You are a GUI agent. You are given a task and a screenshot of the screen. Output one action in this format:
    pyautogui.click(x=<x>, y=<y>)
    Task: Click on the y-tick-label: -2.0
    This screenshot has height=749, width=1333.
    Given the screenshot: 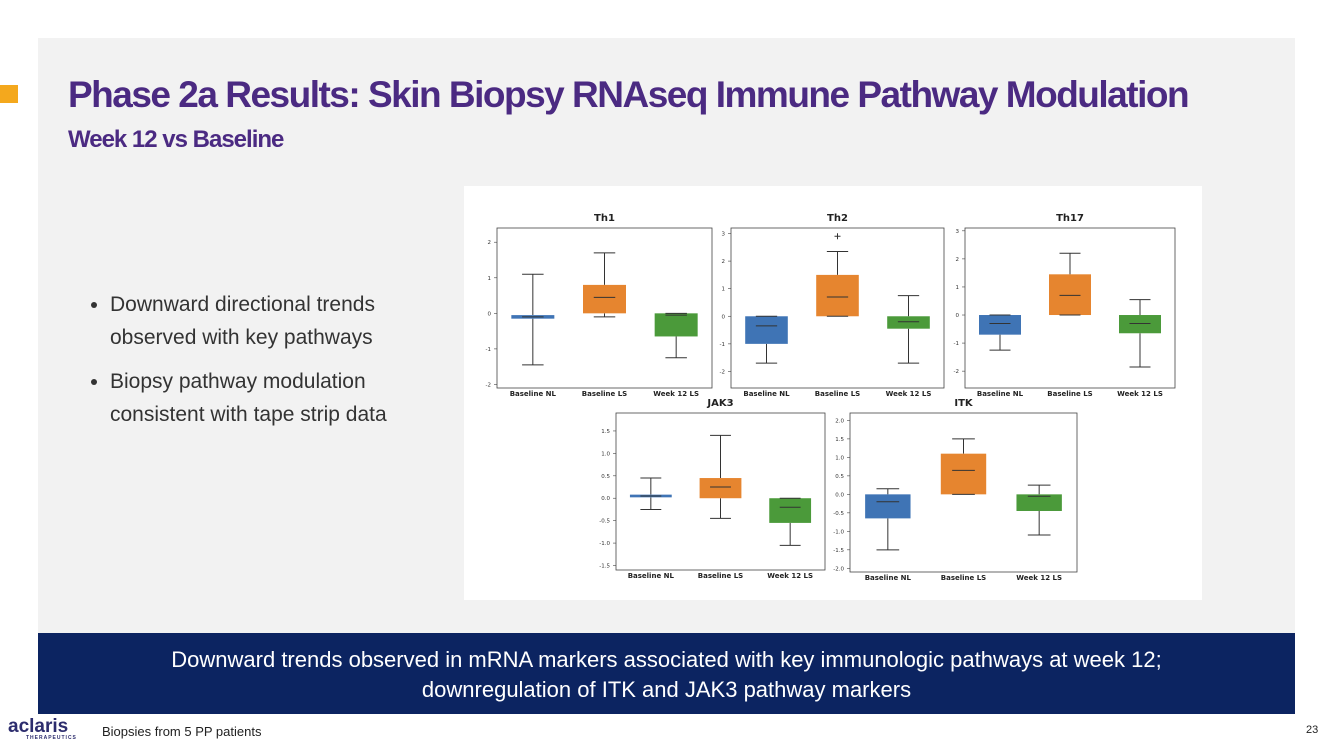 What is the action you would take?
    pyautogui.click(x=838, y=569)
    